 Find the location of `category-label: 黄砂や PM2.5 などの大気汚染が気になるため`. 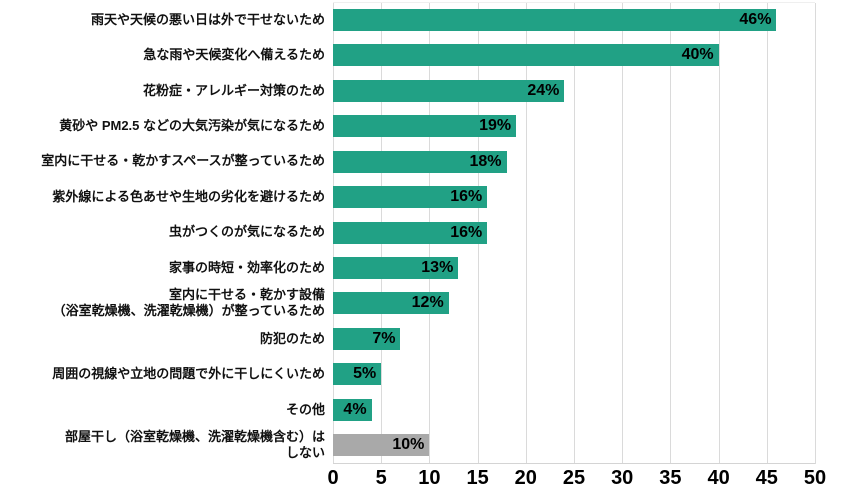

category-label: 黄砂や PM2.5 などの大気汚染が気になるため is located at coordinates (192, 126).